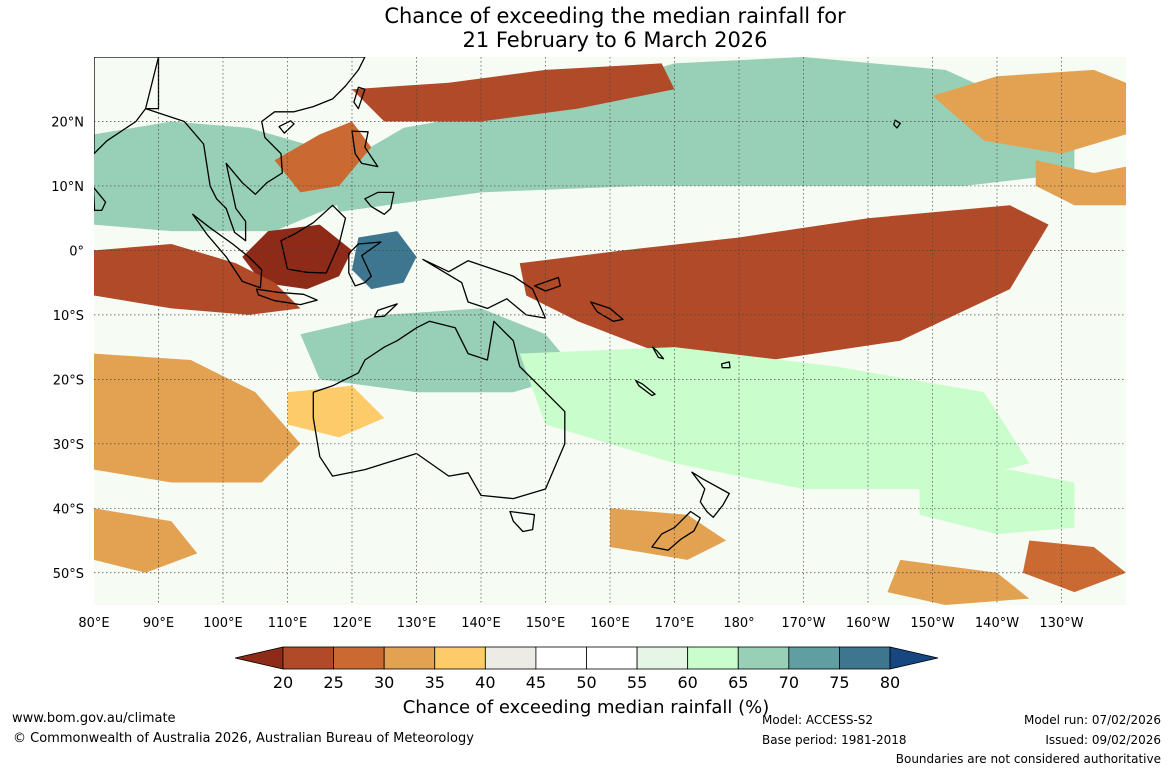  What do you see at coordinates (336, 411) in the screenshot?
I see `region-central-indian-dry` at bounding box center [336, 411].